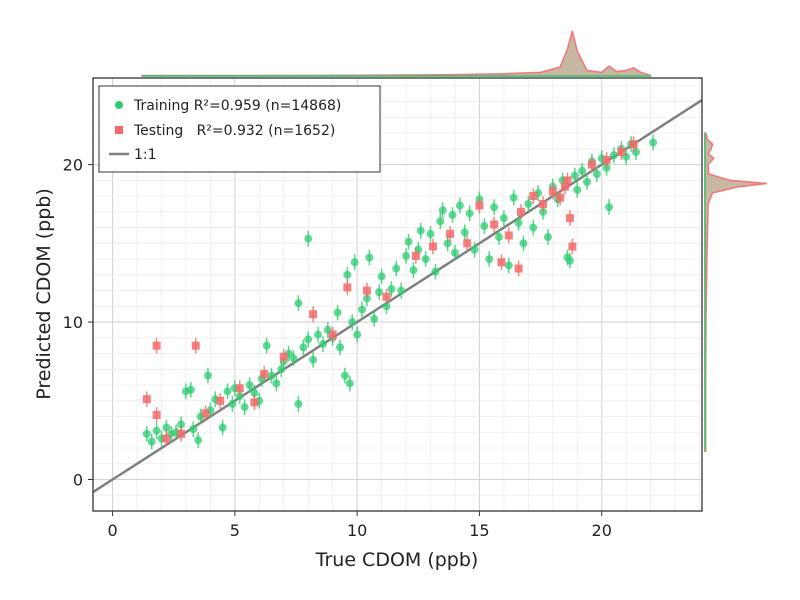 The height and width of the screenshot is (600, 800). Describe the element at coordinates (479, 530) in the screenshot. I see `x-tick-label: 15` at that location.